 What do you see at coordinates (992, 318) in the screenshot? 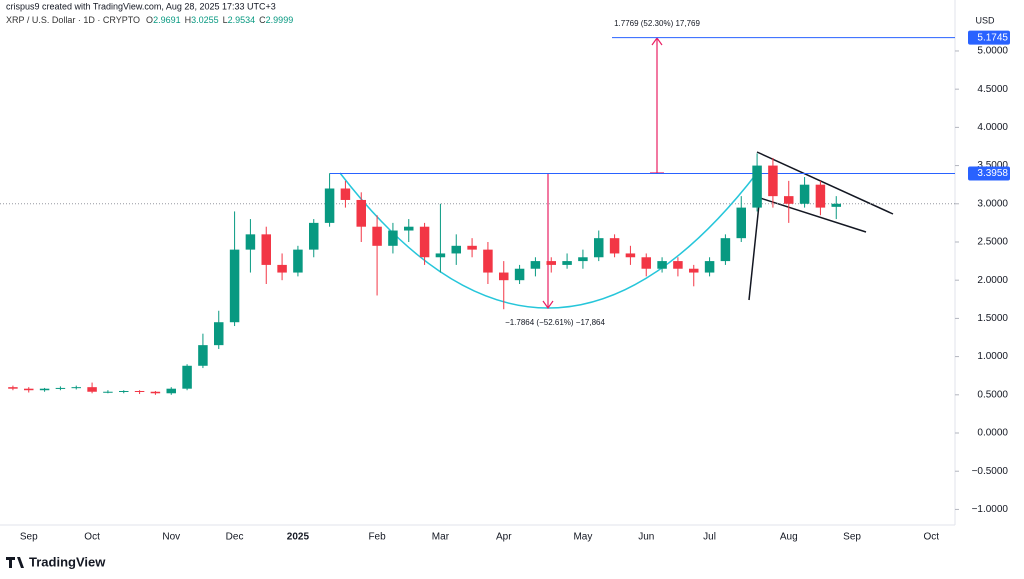
I see `y-tick-label: 1.5000` at bounding box center [992, 318].